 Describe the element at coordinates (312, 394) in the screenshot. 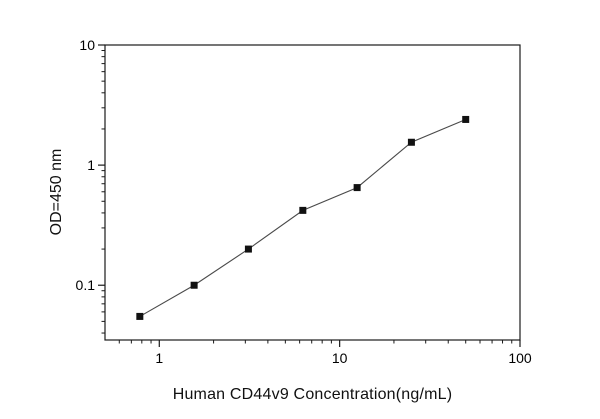

I see `x-axis-label: Human CD44v9 Concentration(ng/mL)` at that location.